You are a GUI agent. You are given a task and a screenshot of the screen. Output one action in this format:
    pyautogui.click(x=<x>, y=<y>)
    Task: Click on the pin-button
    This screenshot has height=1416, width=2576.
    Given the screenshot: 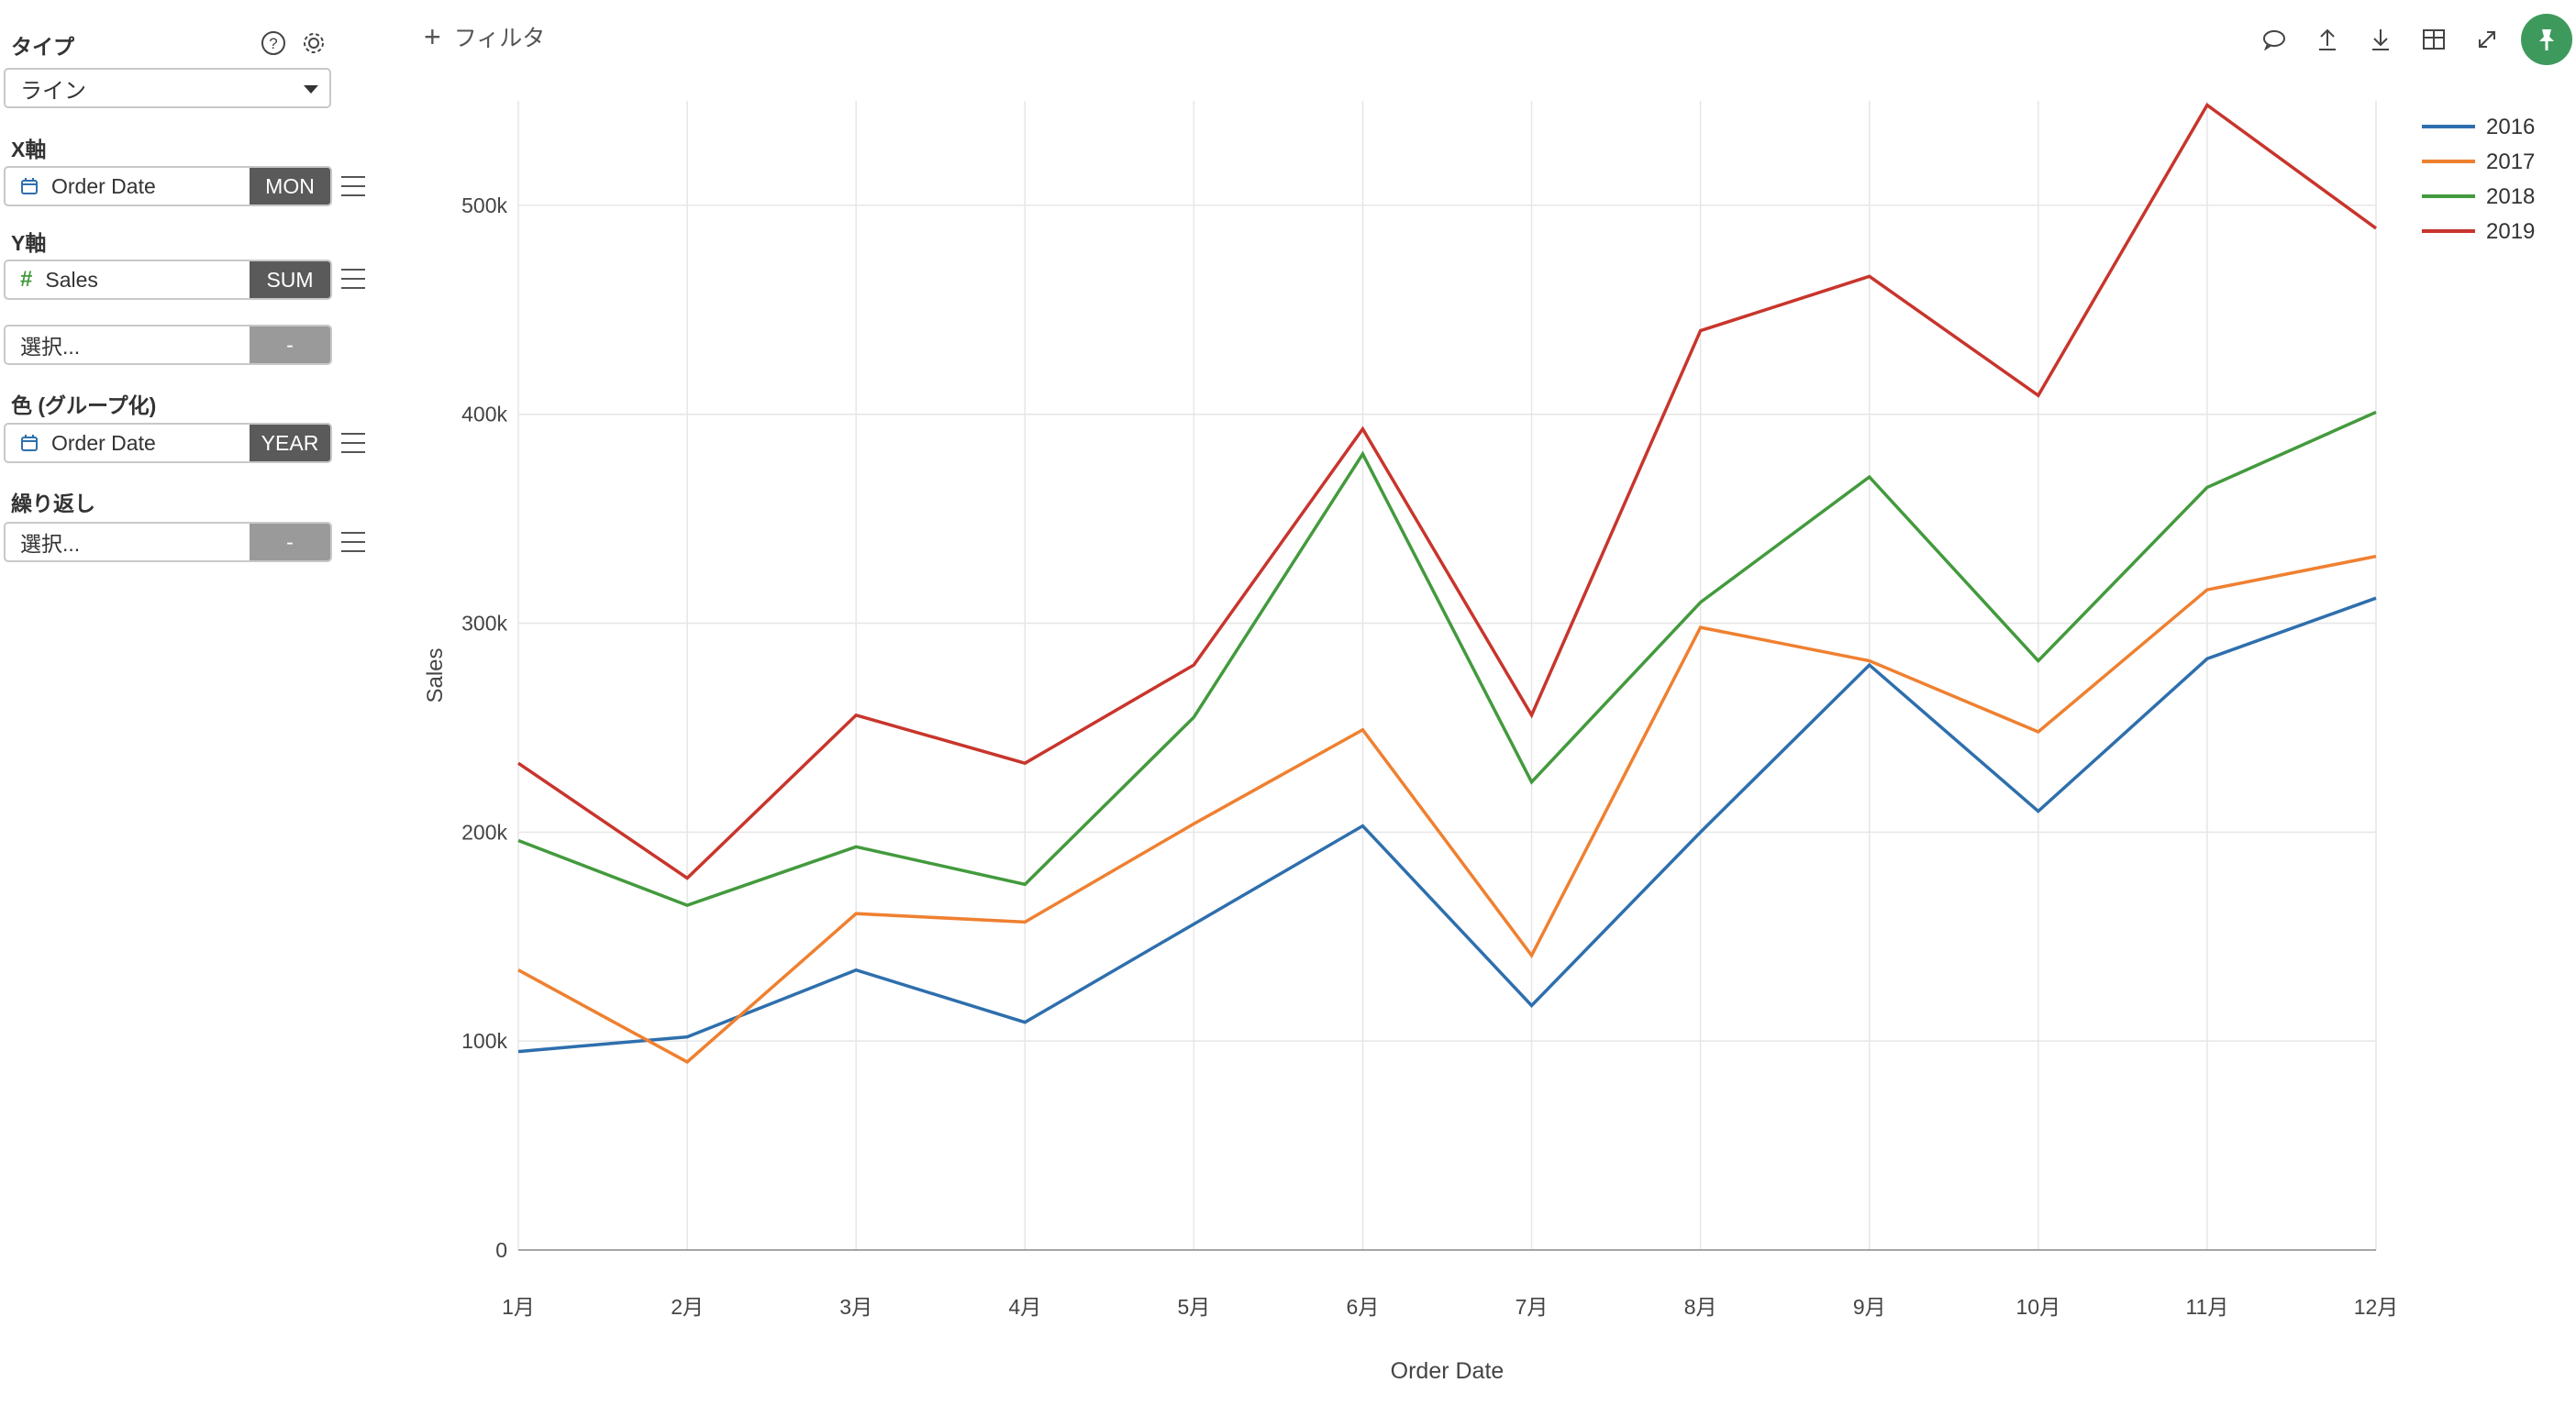 What is the action you would take?
    pyautogui.click(x=2546, y=39)
    